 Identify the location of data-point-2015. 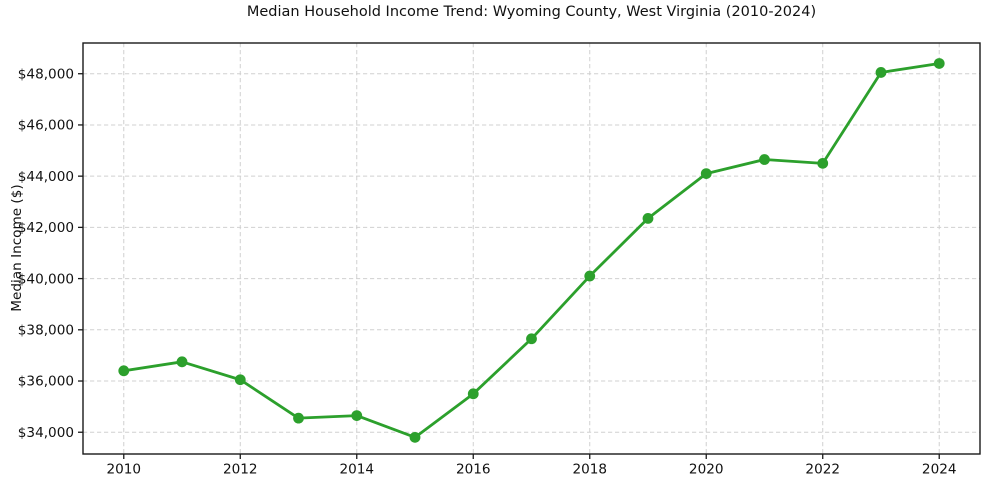
(415, 437).